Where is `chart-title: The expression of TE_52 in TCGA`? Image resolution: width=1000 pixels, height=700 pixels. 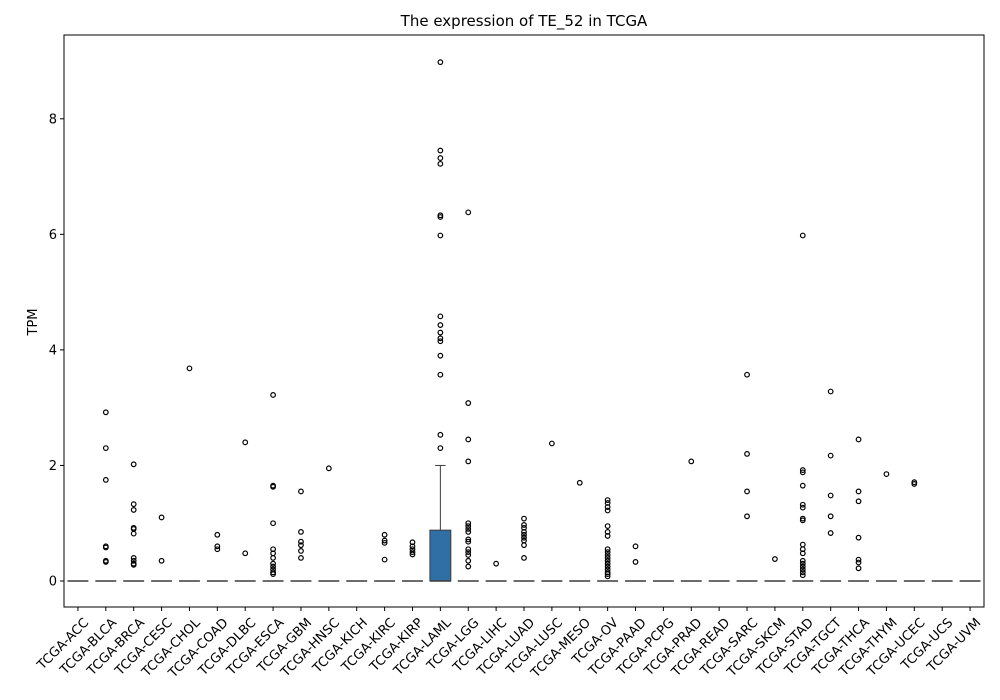 chart-title: The expression of TE_52 in TCGA is located at coordinates (524, 21).